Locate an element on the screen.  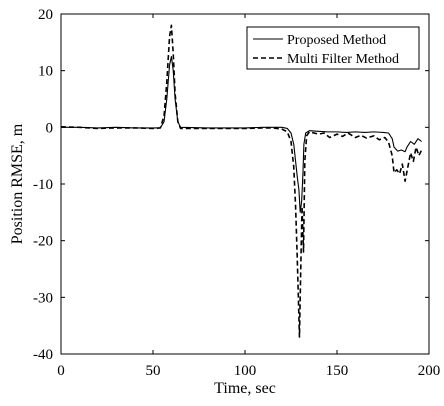
x-axis-label: Time, sec is located at coordinates (245, 388).